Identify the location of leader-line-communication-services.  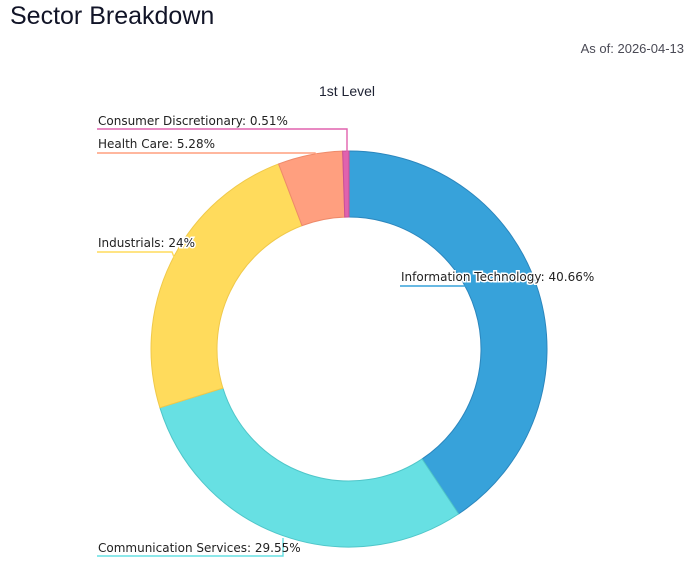
(190, 547).